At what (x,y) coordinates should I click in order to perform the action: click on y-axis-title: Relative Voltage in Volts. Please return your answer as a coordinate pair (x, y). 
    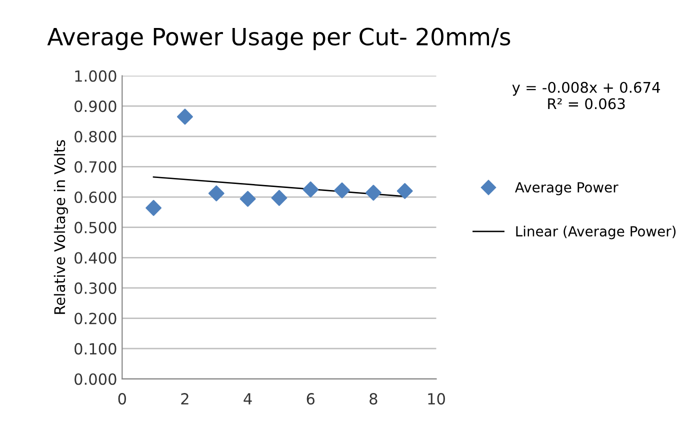
    Looking at the image, I should click on (61, 227).